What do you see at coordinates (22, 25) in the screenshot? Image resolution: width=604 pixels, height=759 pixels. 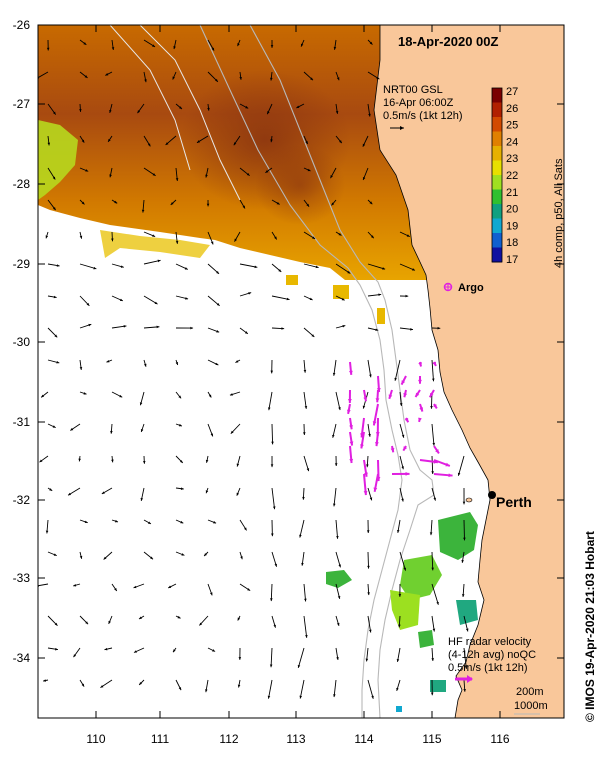 I see `y-tick-label: -26` at bounding box center [22, 25].